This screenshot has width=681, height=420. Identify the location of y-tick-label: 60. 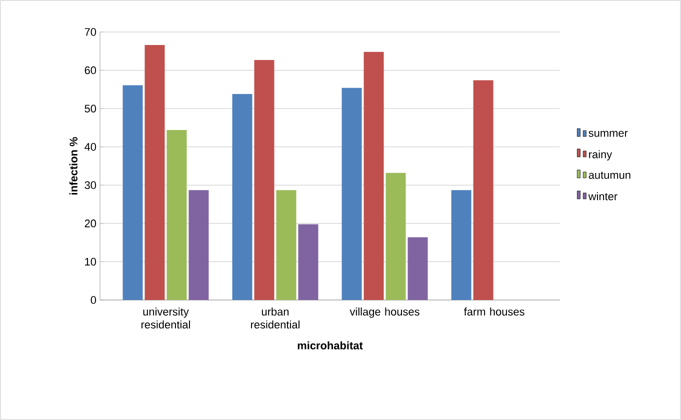
(90, 70).